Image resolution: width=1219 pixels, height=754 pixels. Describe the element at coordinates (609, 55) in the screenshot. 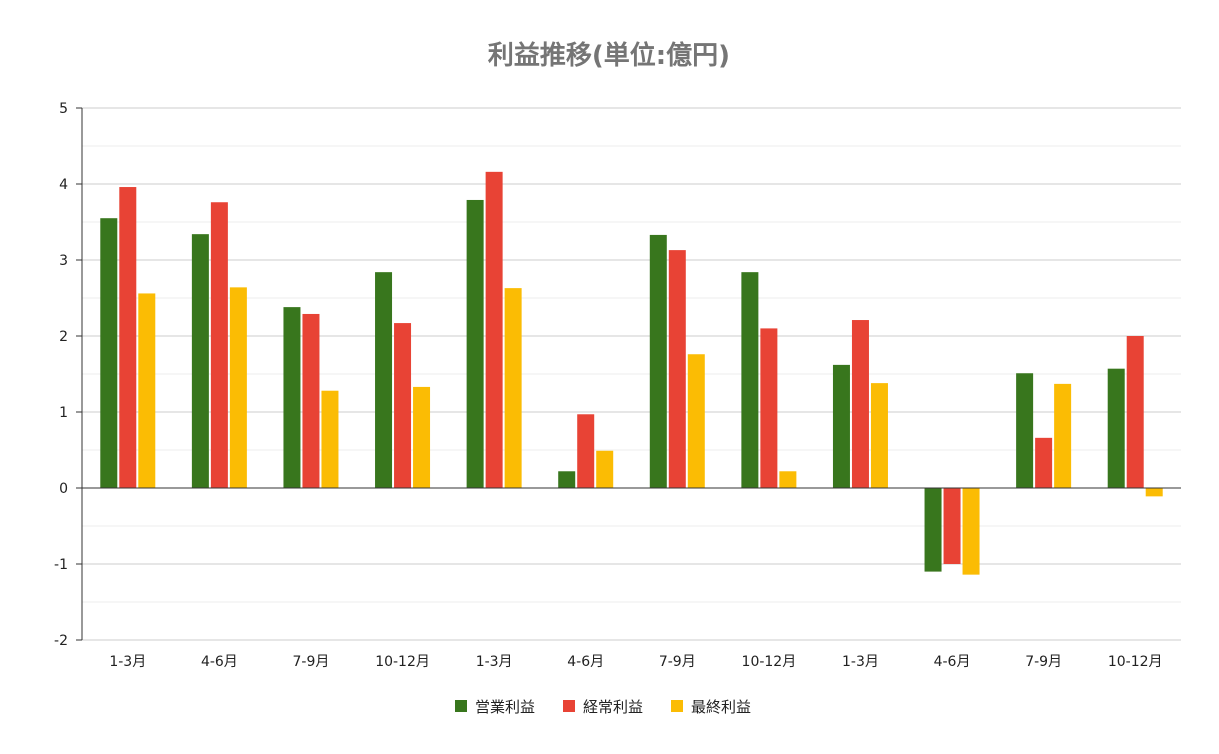

I see `chart-title: 利益推移(単位:億円)` at that location.